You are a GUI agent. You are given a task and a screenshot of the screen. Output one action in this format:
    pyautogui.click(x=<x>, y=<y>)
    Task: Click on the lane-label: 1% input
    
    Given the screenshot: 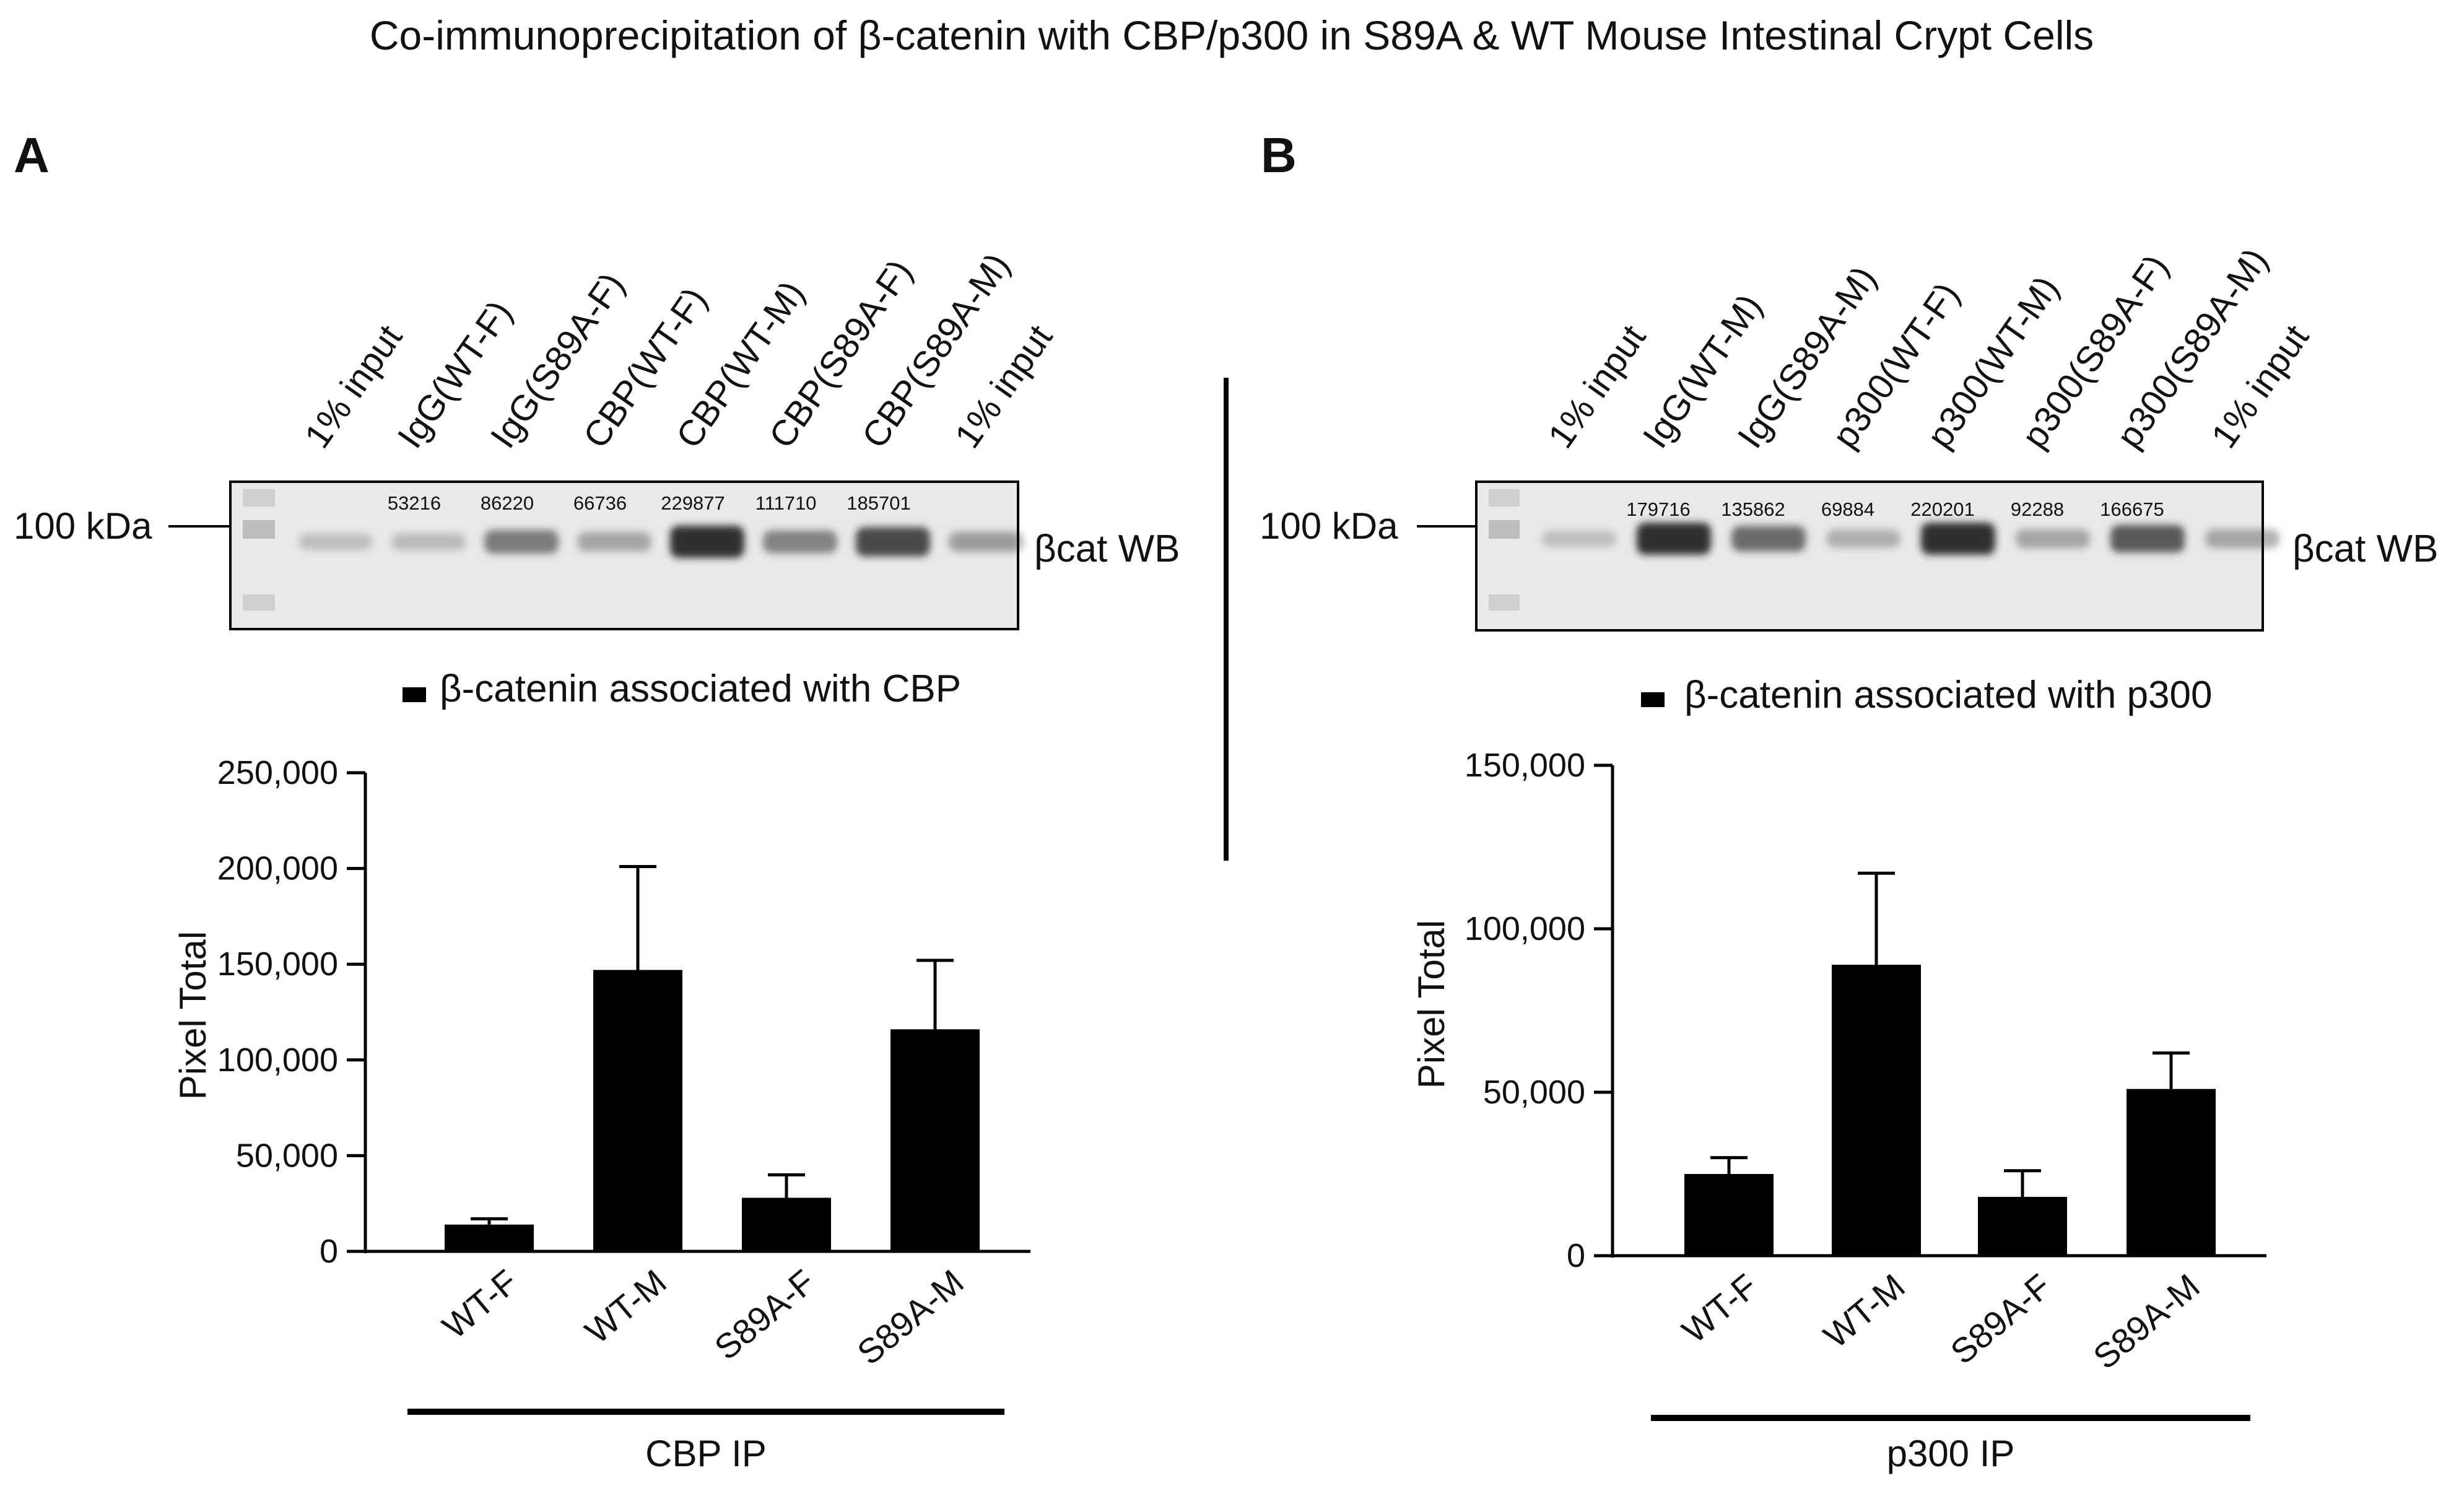 What is the action you would take?
    pyautogui.click(x=1596, y=386)
    